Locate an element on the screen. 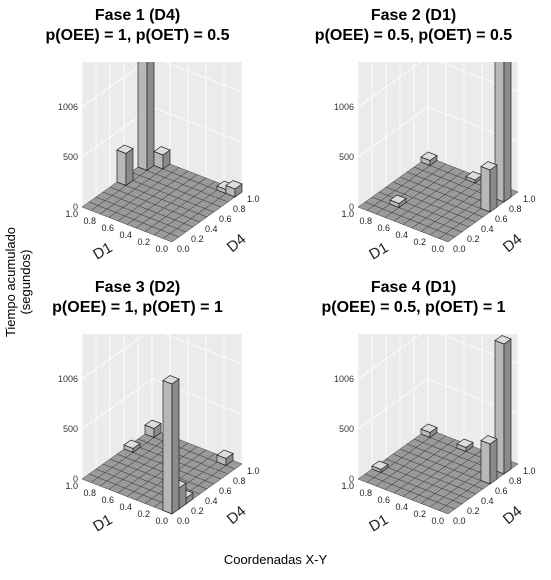  y-axis-label: Tiempo acumulado (segundos) is located at coordinates (18, 282).